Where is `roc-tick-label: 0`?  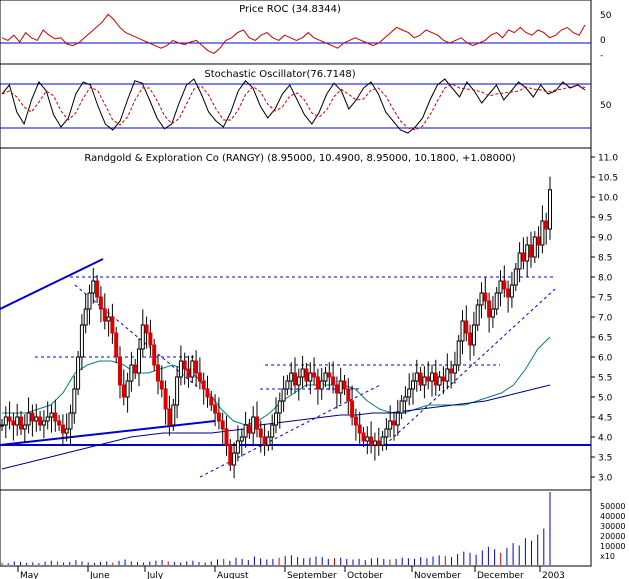 roc-tick-label: 0 is located at coordinates (603, 41).